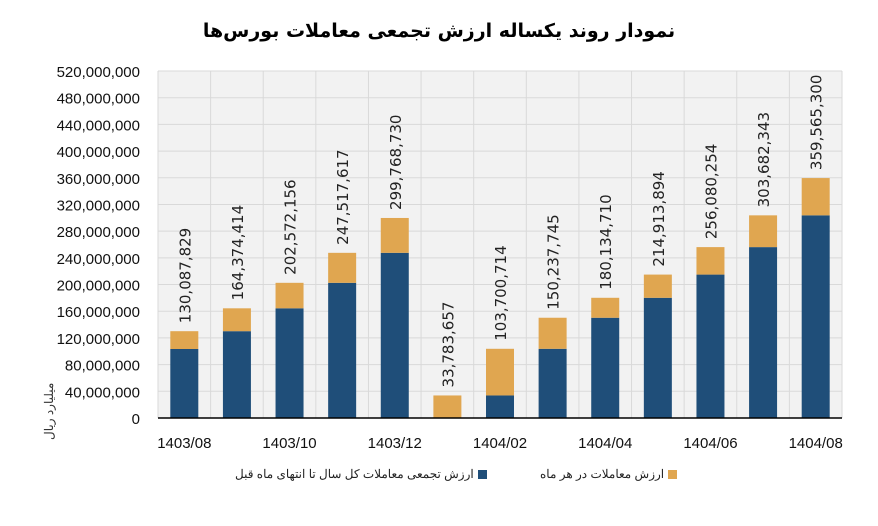 Image resolution: width=878 pixels, height=526 pixels. Describe the element at coordinates (49, 411) in the screenshot. I see `y-axis-label: میلیارد ریال` at that location.